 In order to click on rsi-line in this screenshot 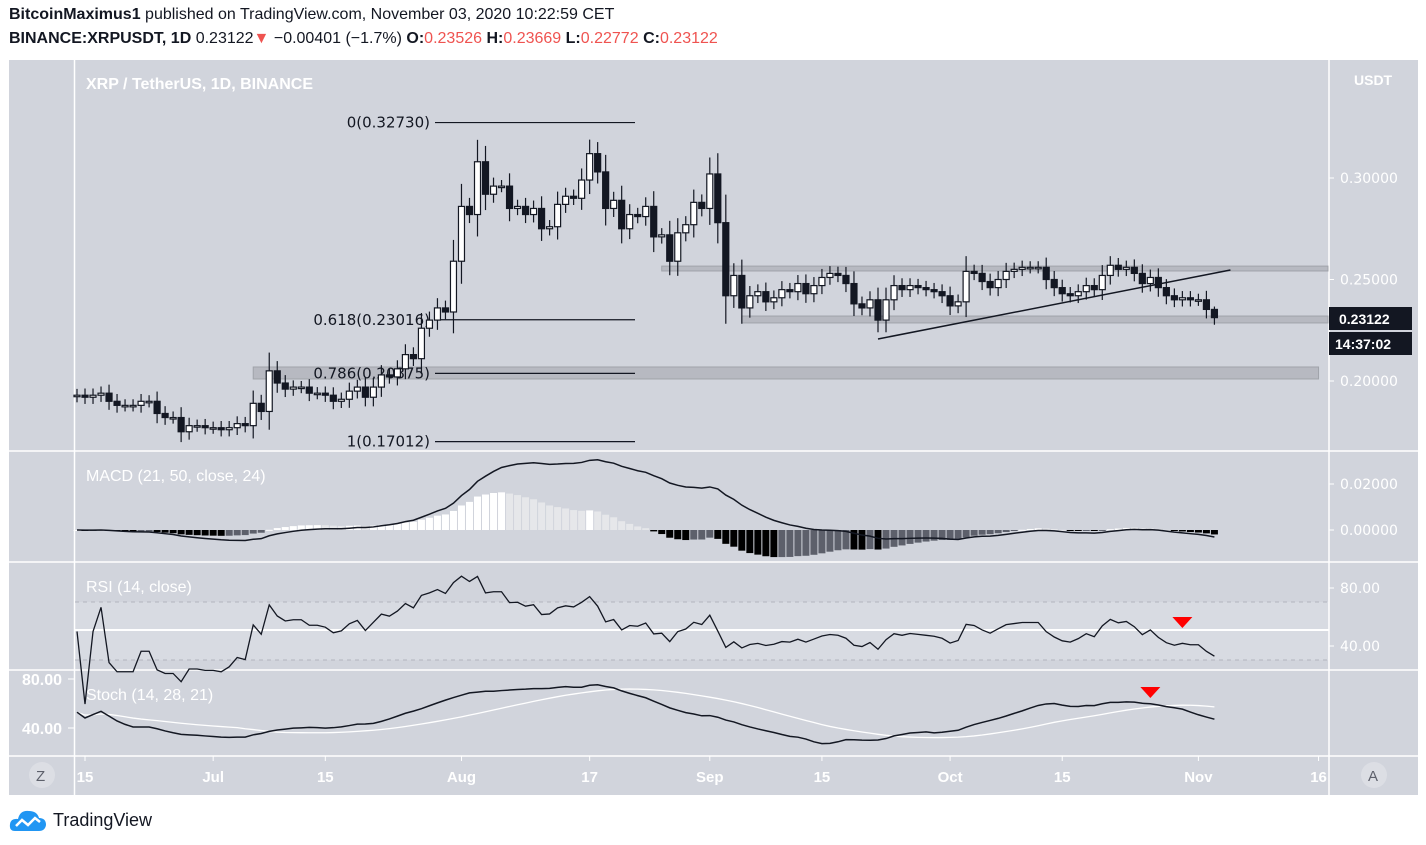, I will do `click(645, 640)`.